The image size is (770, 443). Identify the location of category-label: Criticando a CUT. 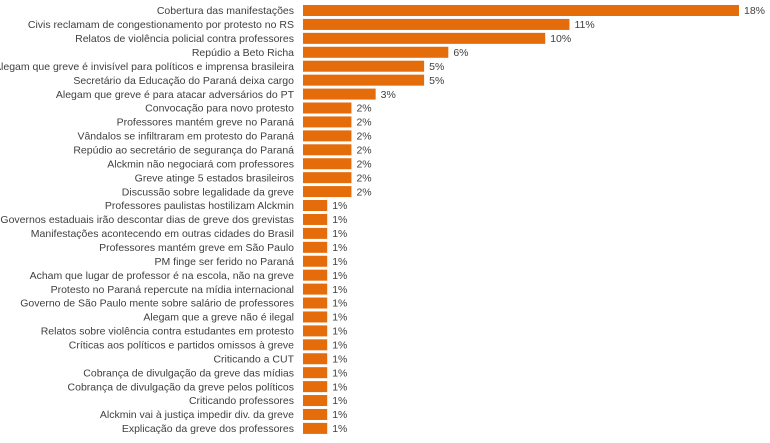
(253, 359).